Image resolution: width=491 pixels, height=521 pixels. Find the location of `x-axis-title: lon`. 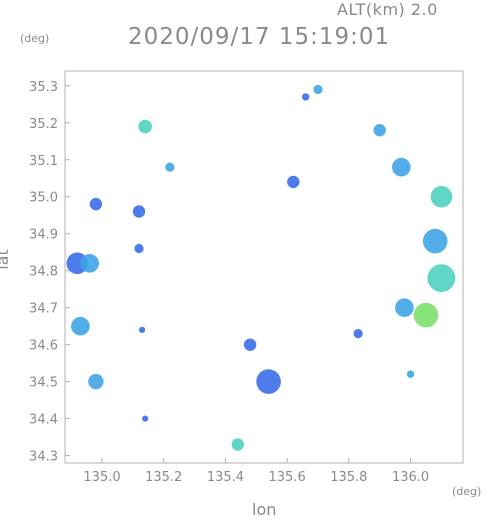

x-axis-title: lon is located at coordinates (264, 509).